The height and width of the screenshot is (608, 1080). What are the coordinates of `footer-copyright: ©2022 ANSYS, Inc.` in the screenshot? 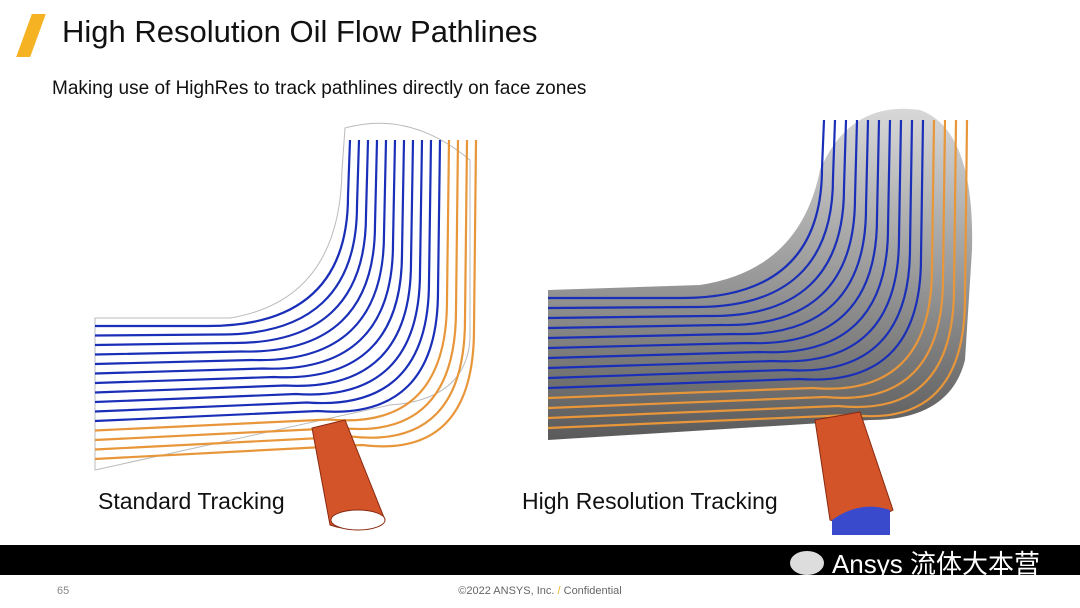 It's located at (506, 591).